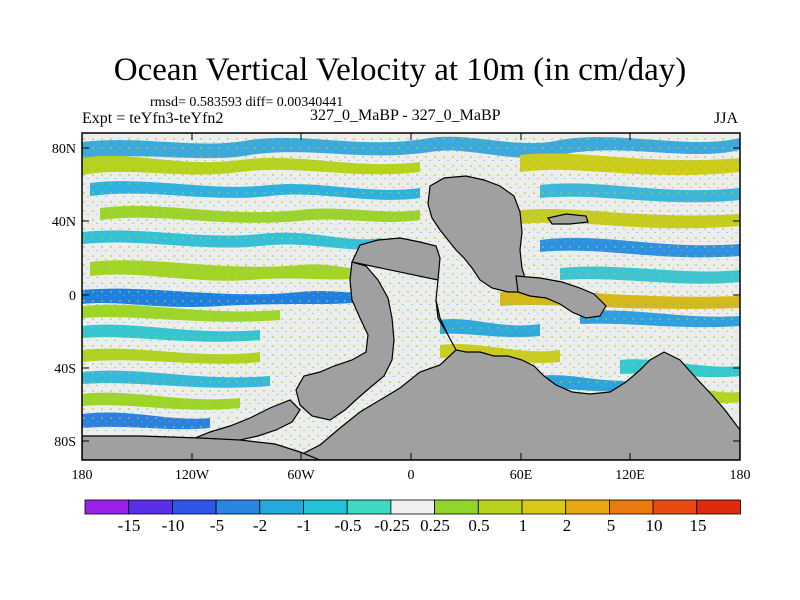 The image size is (800, 600). Describe the element at coordinates (391, 525) in the screenshot. I see `colorbar-label: -0.25` at that location.